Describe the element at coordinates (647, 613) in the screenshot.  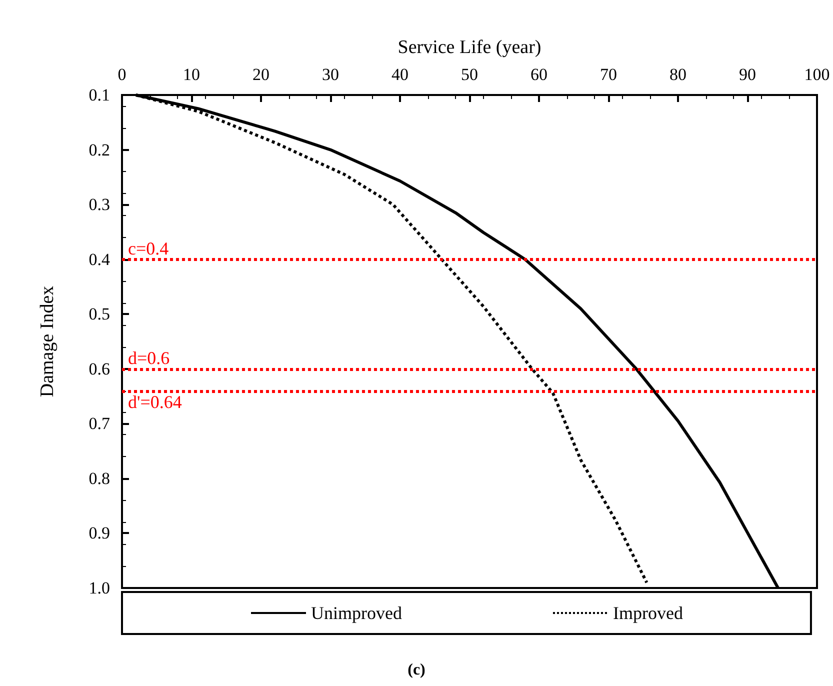
I see `legend-label: Improved` at that location.